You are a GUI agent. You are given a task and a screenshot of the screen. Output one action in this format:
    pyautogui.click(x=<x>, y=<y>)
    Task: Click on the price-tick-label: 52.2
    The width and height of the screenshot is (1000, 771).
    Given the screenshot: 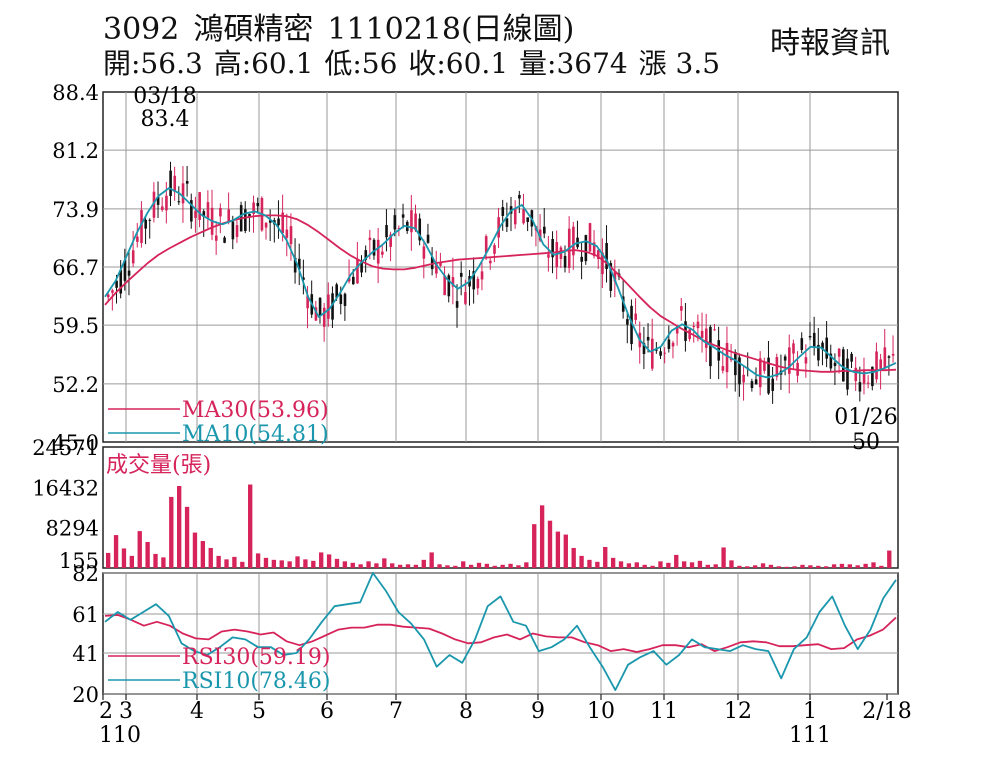 What is the action you would take?
    pyautogui.click(x=75, y=385)
    